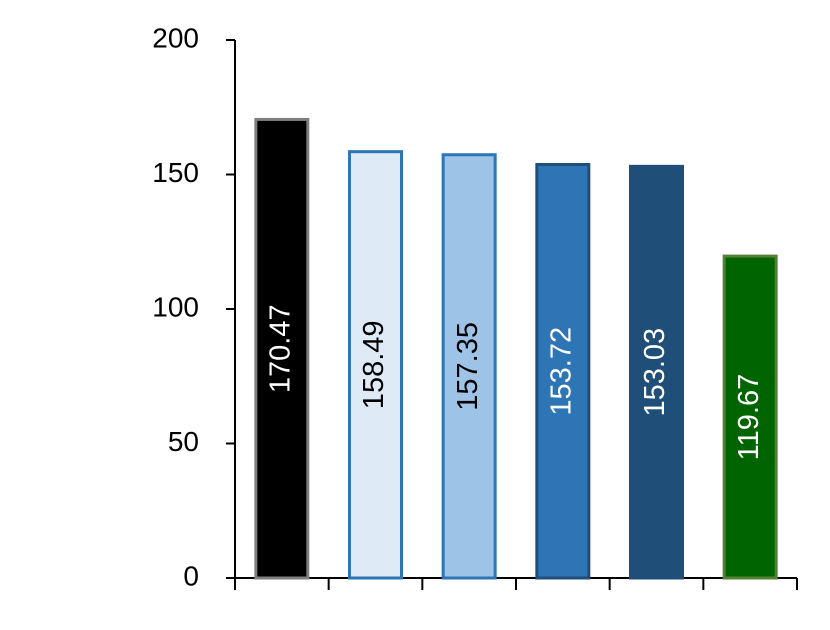 Image resolution: width=830 pixels, height=630 pixels. I want to click on value-label: 158.49, so click(374, 364).